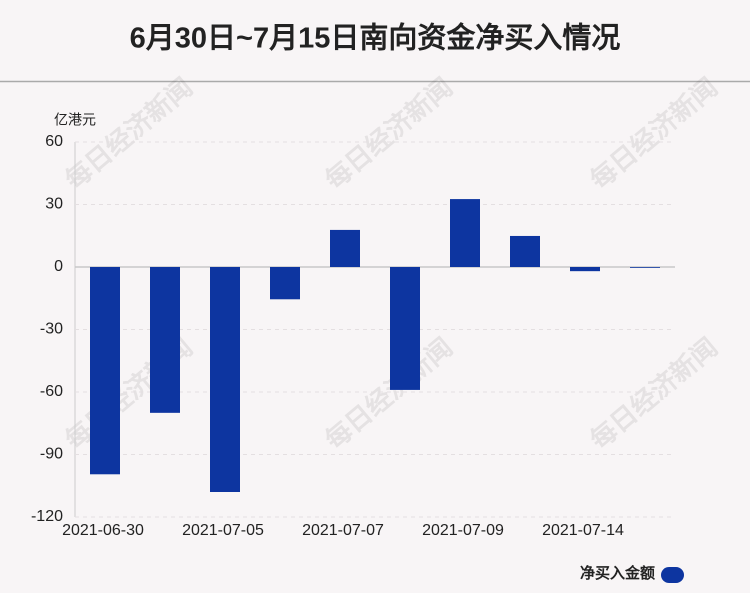  Describe the element at coordinates (51, 391) in the screenshot. I see `y-tick-label: -60` at that location.